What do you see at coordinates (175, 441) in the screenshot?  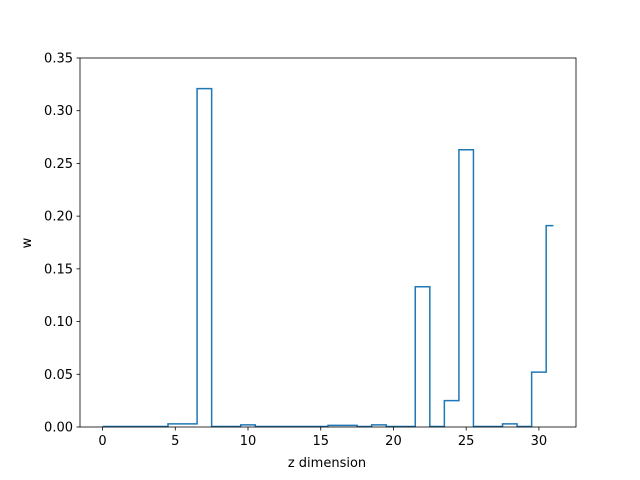 I see `x-tick-label: 5` at bounding box center [175, 441].